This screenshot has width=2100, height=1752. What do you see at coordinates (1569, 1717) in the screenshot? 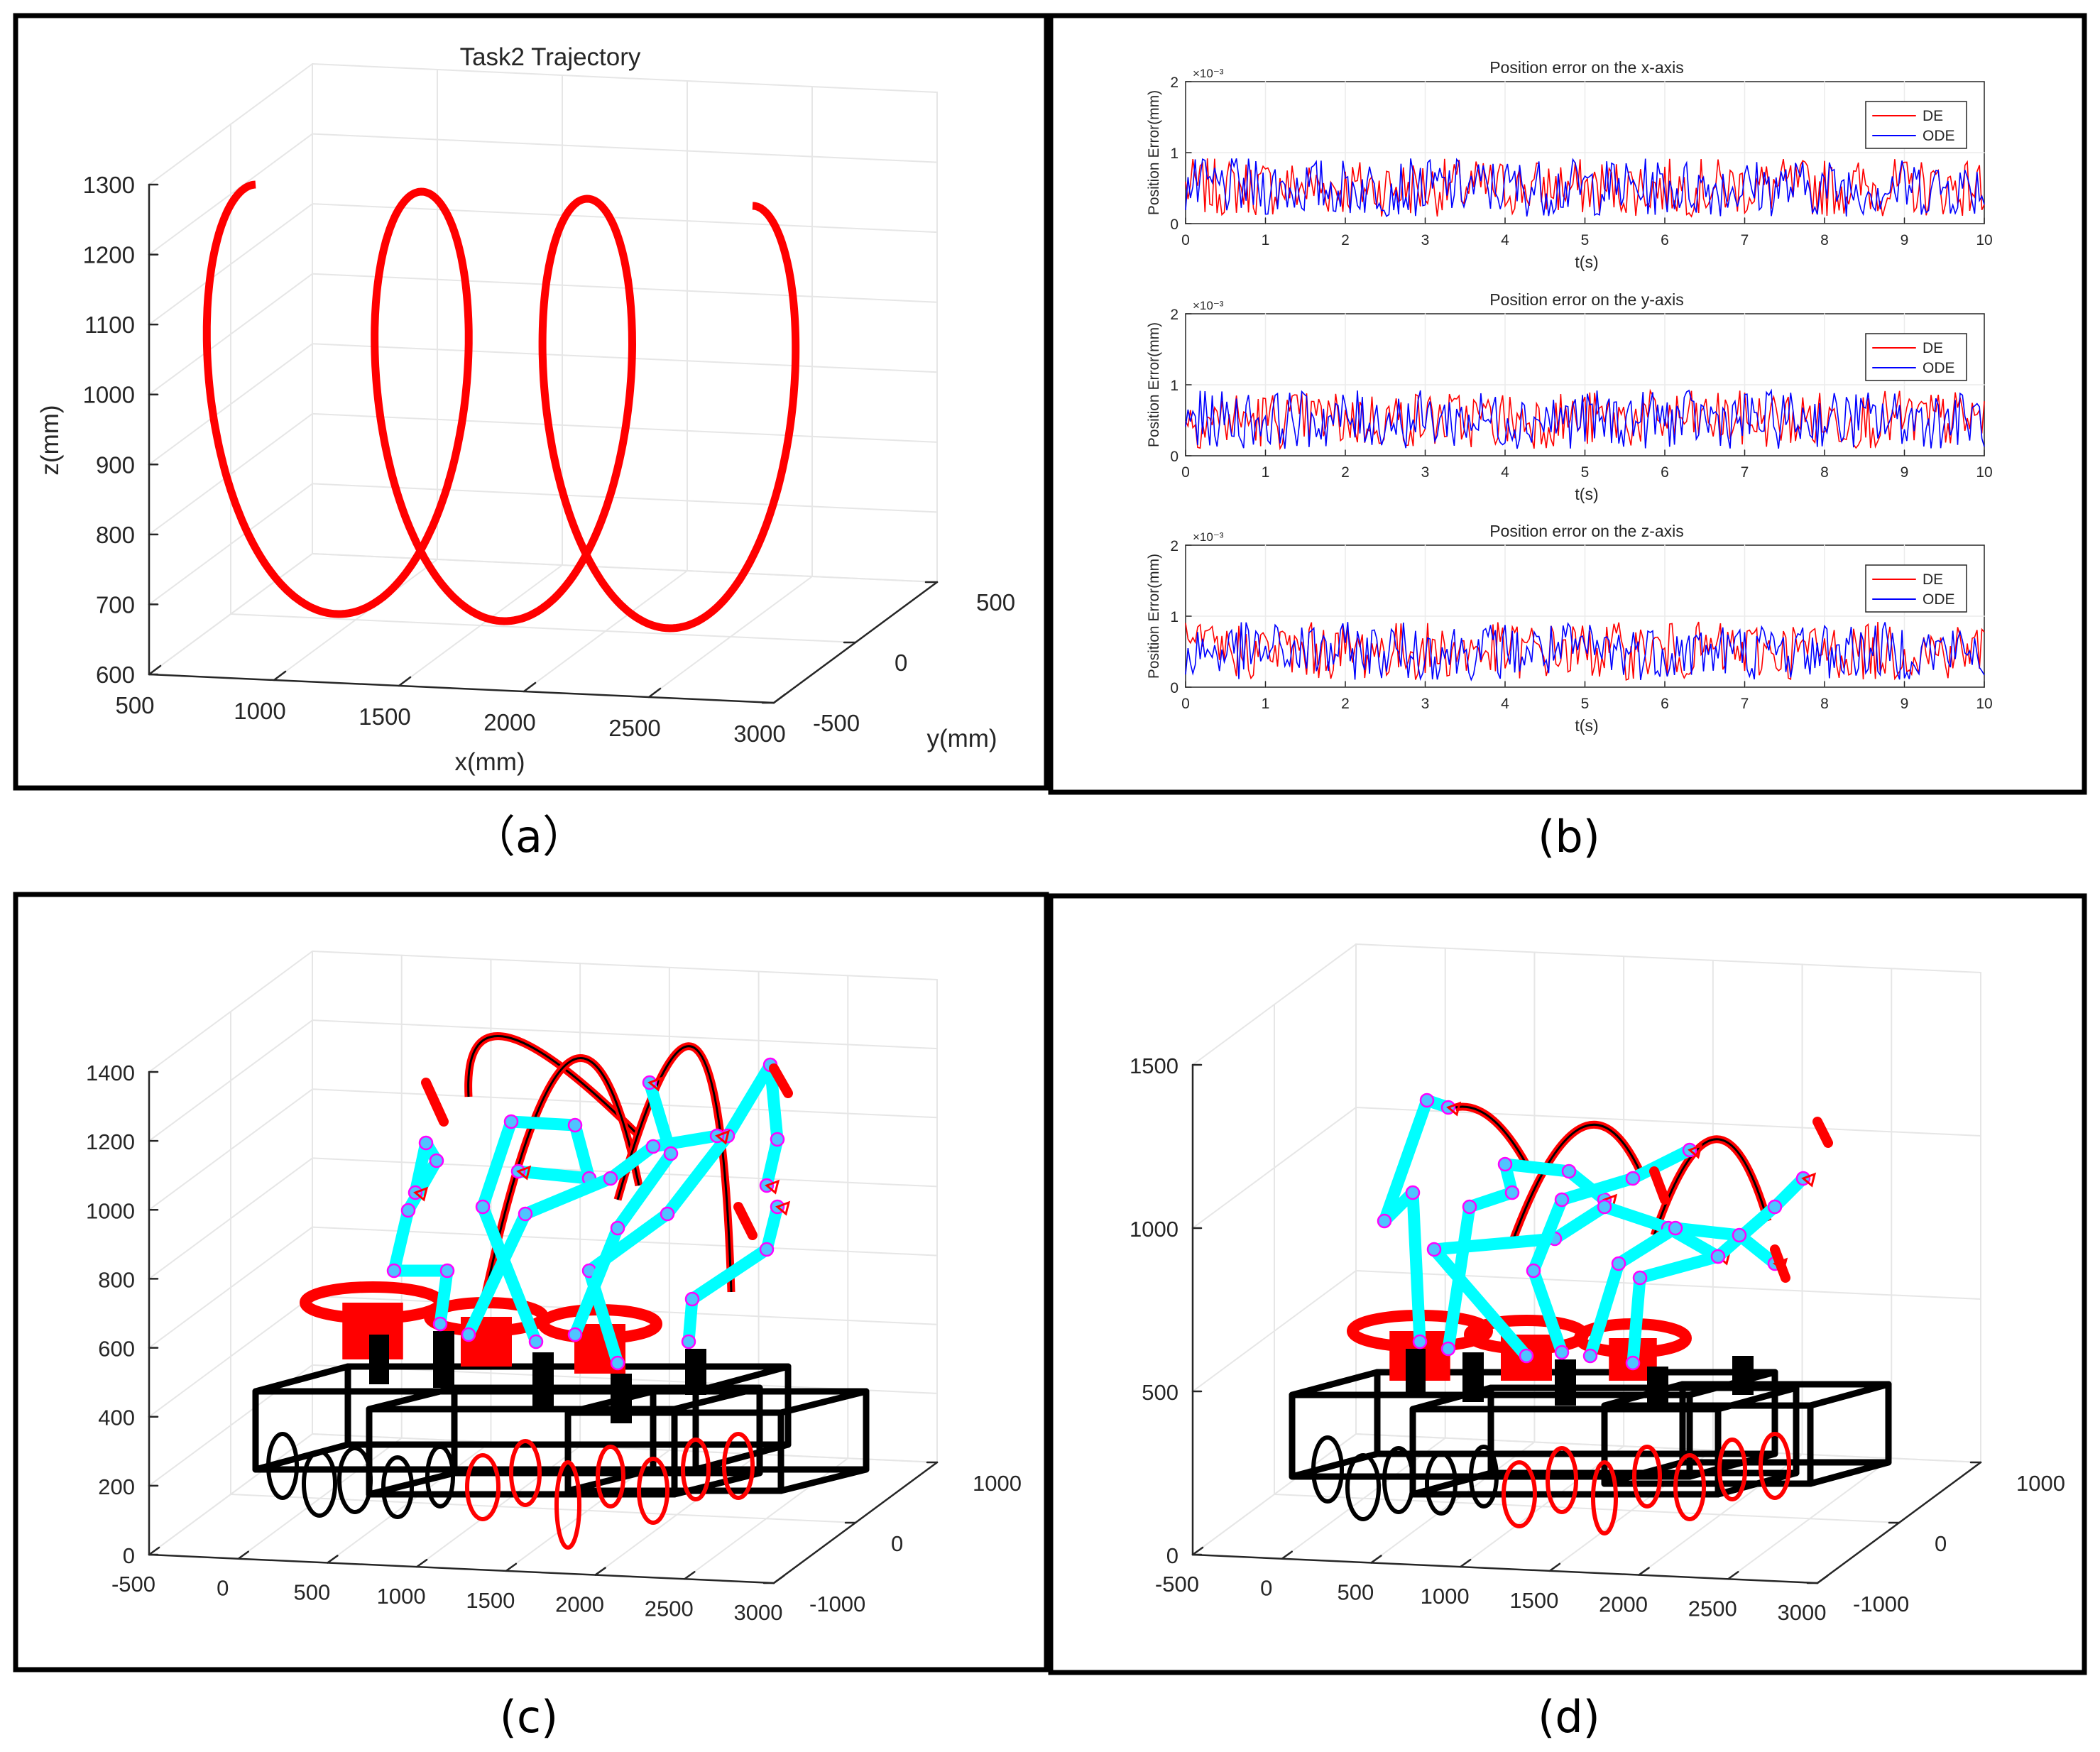
I see `caption-d: (d)` at bounding box center [1569, 1717].